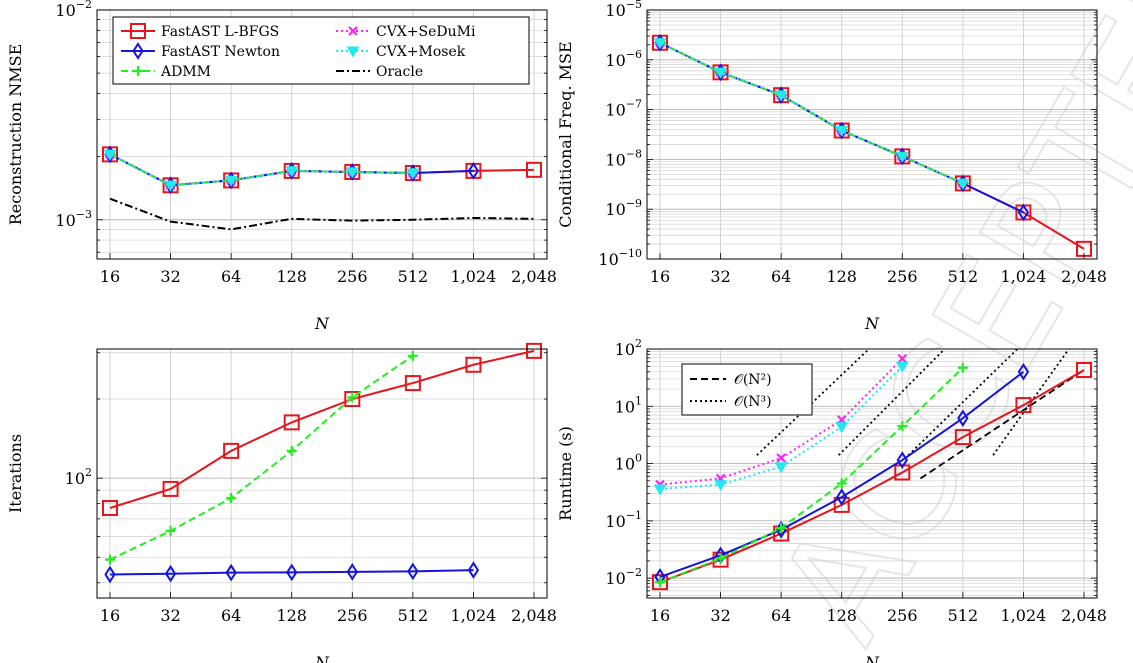 Image resolution: width=1133 pixels, height=663 pixels. Describe the element at coordinates (138, 71) in the screenshot. I see `legend-marker-admm` at that location.